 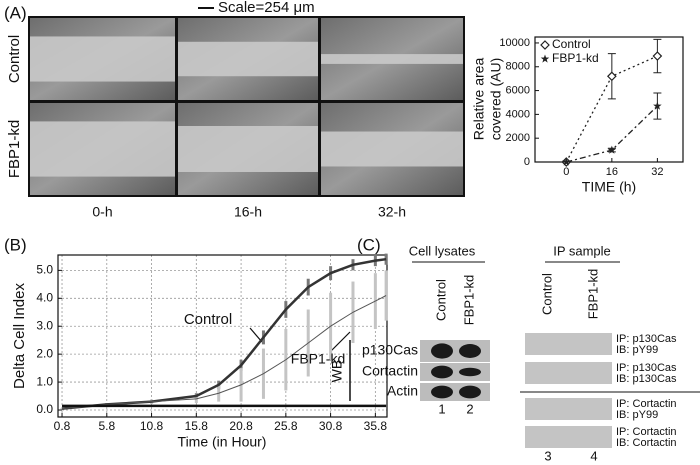 I want to click on x-tick-label: 10.8, so click(x=152, y=426).